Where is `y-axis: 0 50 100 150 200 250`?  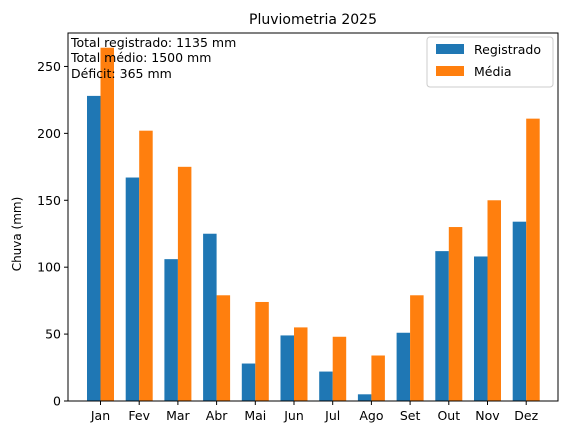 y-axis: 0 50 100 150 200 250 is located at coordinates (52, 234).